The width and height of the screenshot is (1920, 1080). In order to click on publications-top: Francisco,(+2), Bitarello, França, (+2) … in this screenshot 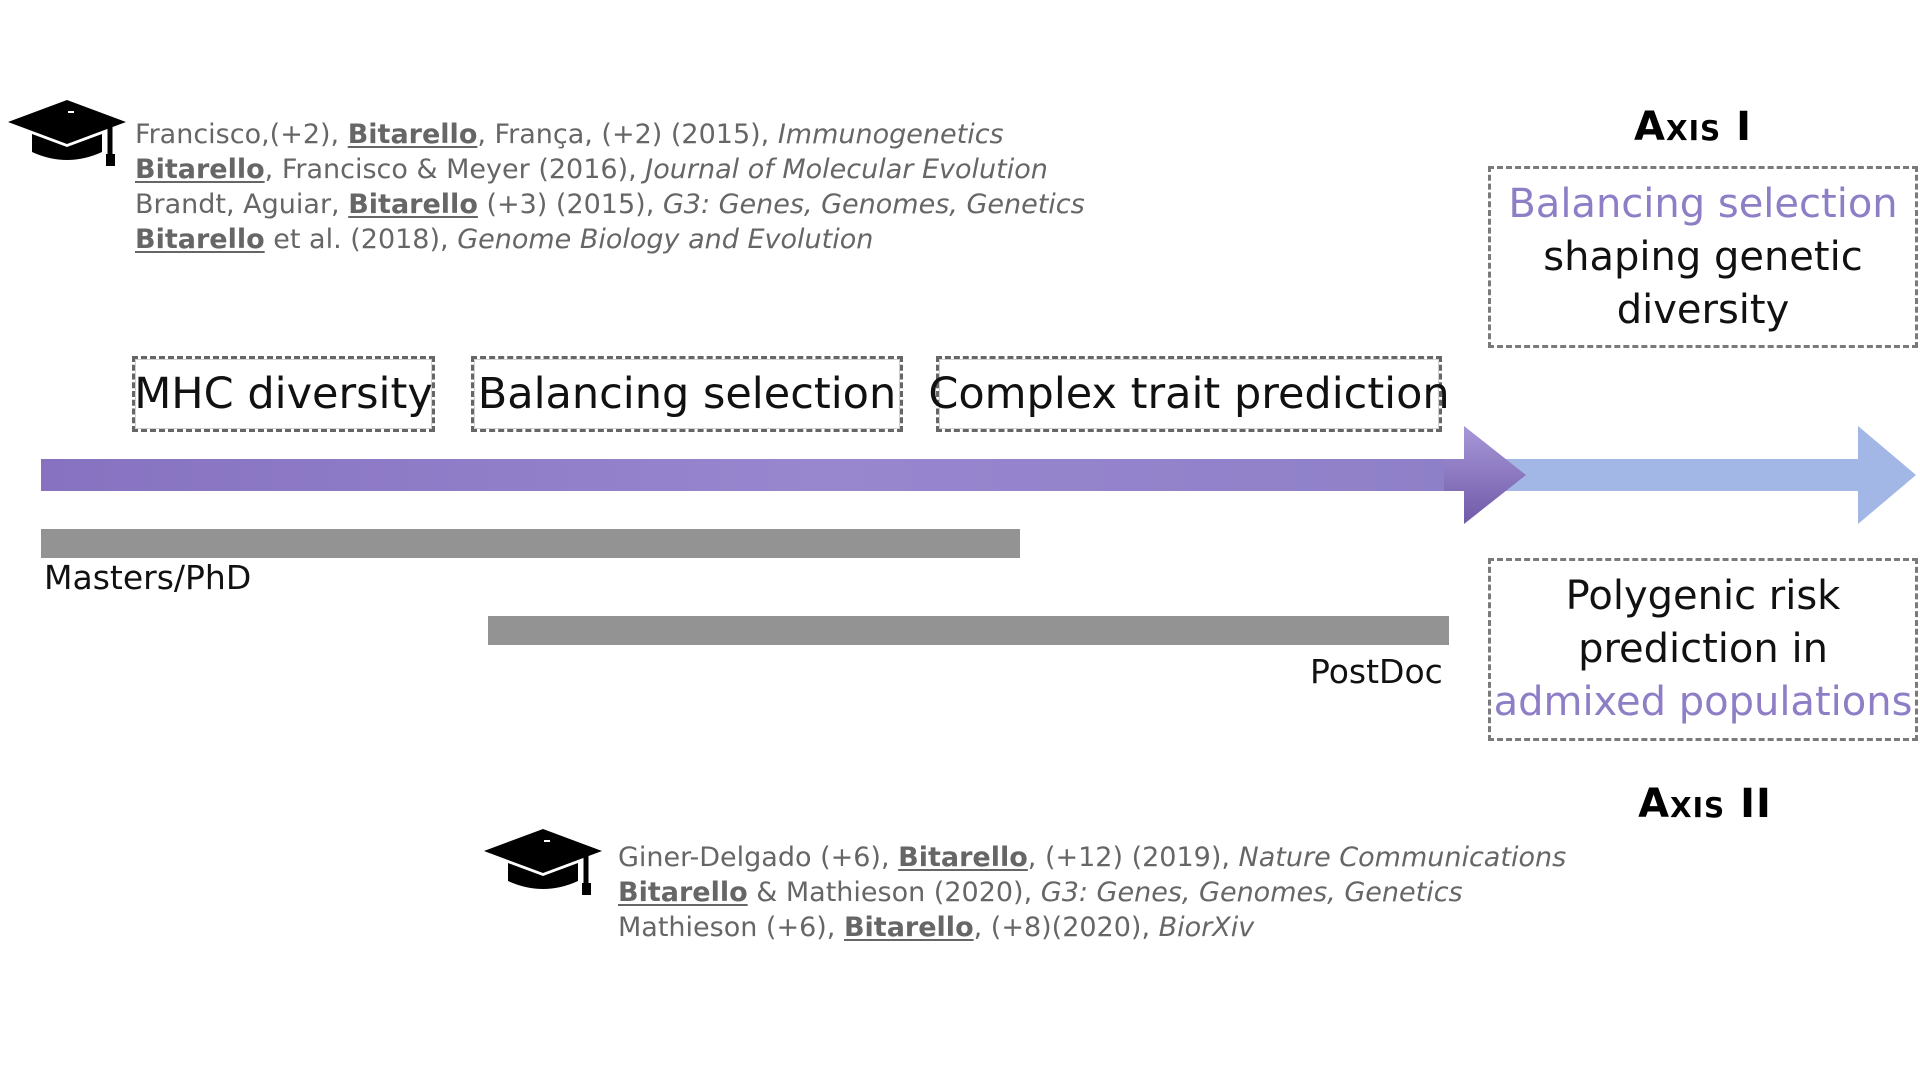, I will do `click(610, 187)`.